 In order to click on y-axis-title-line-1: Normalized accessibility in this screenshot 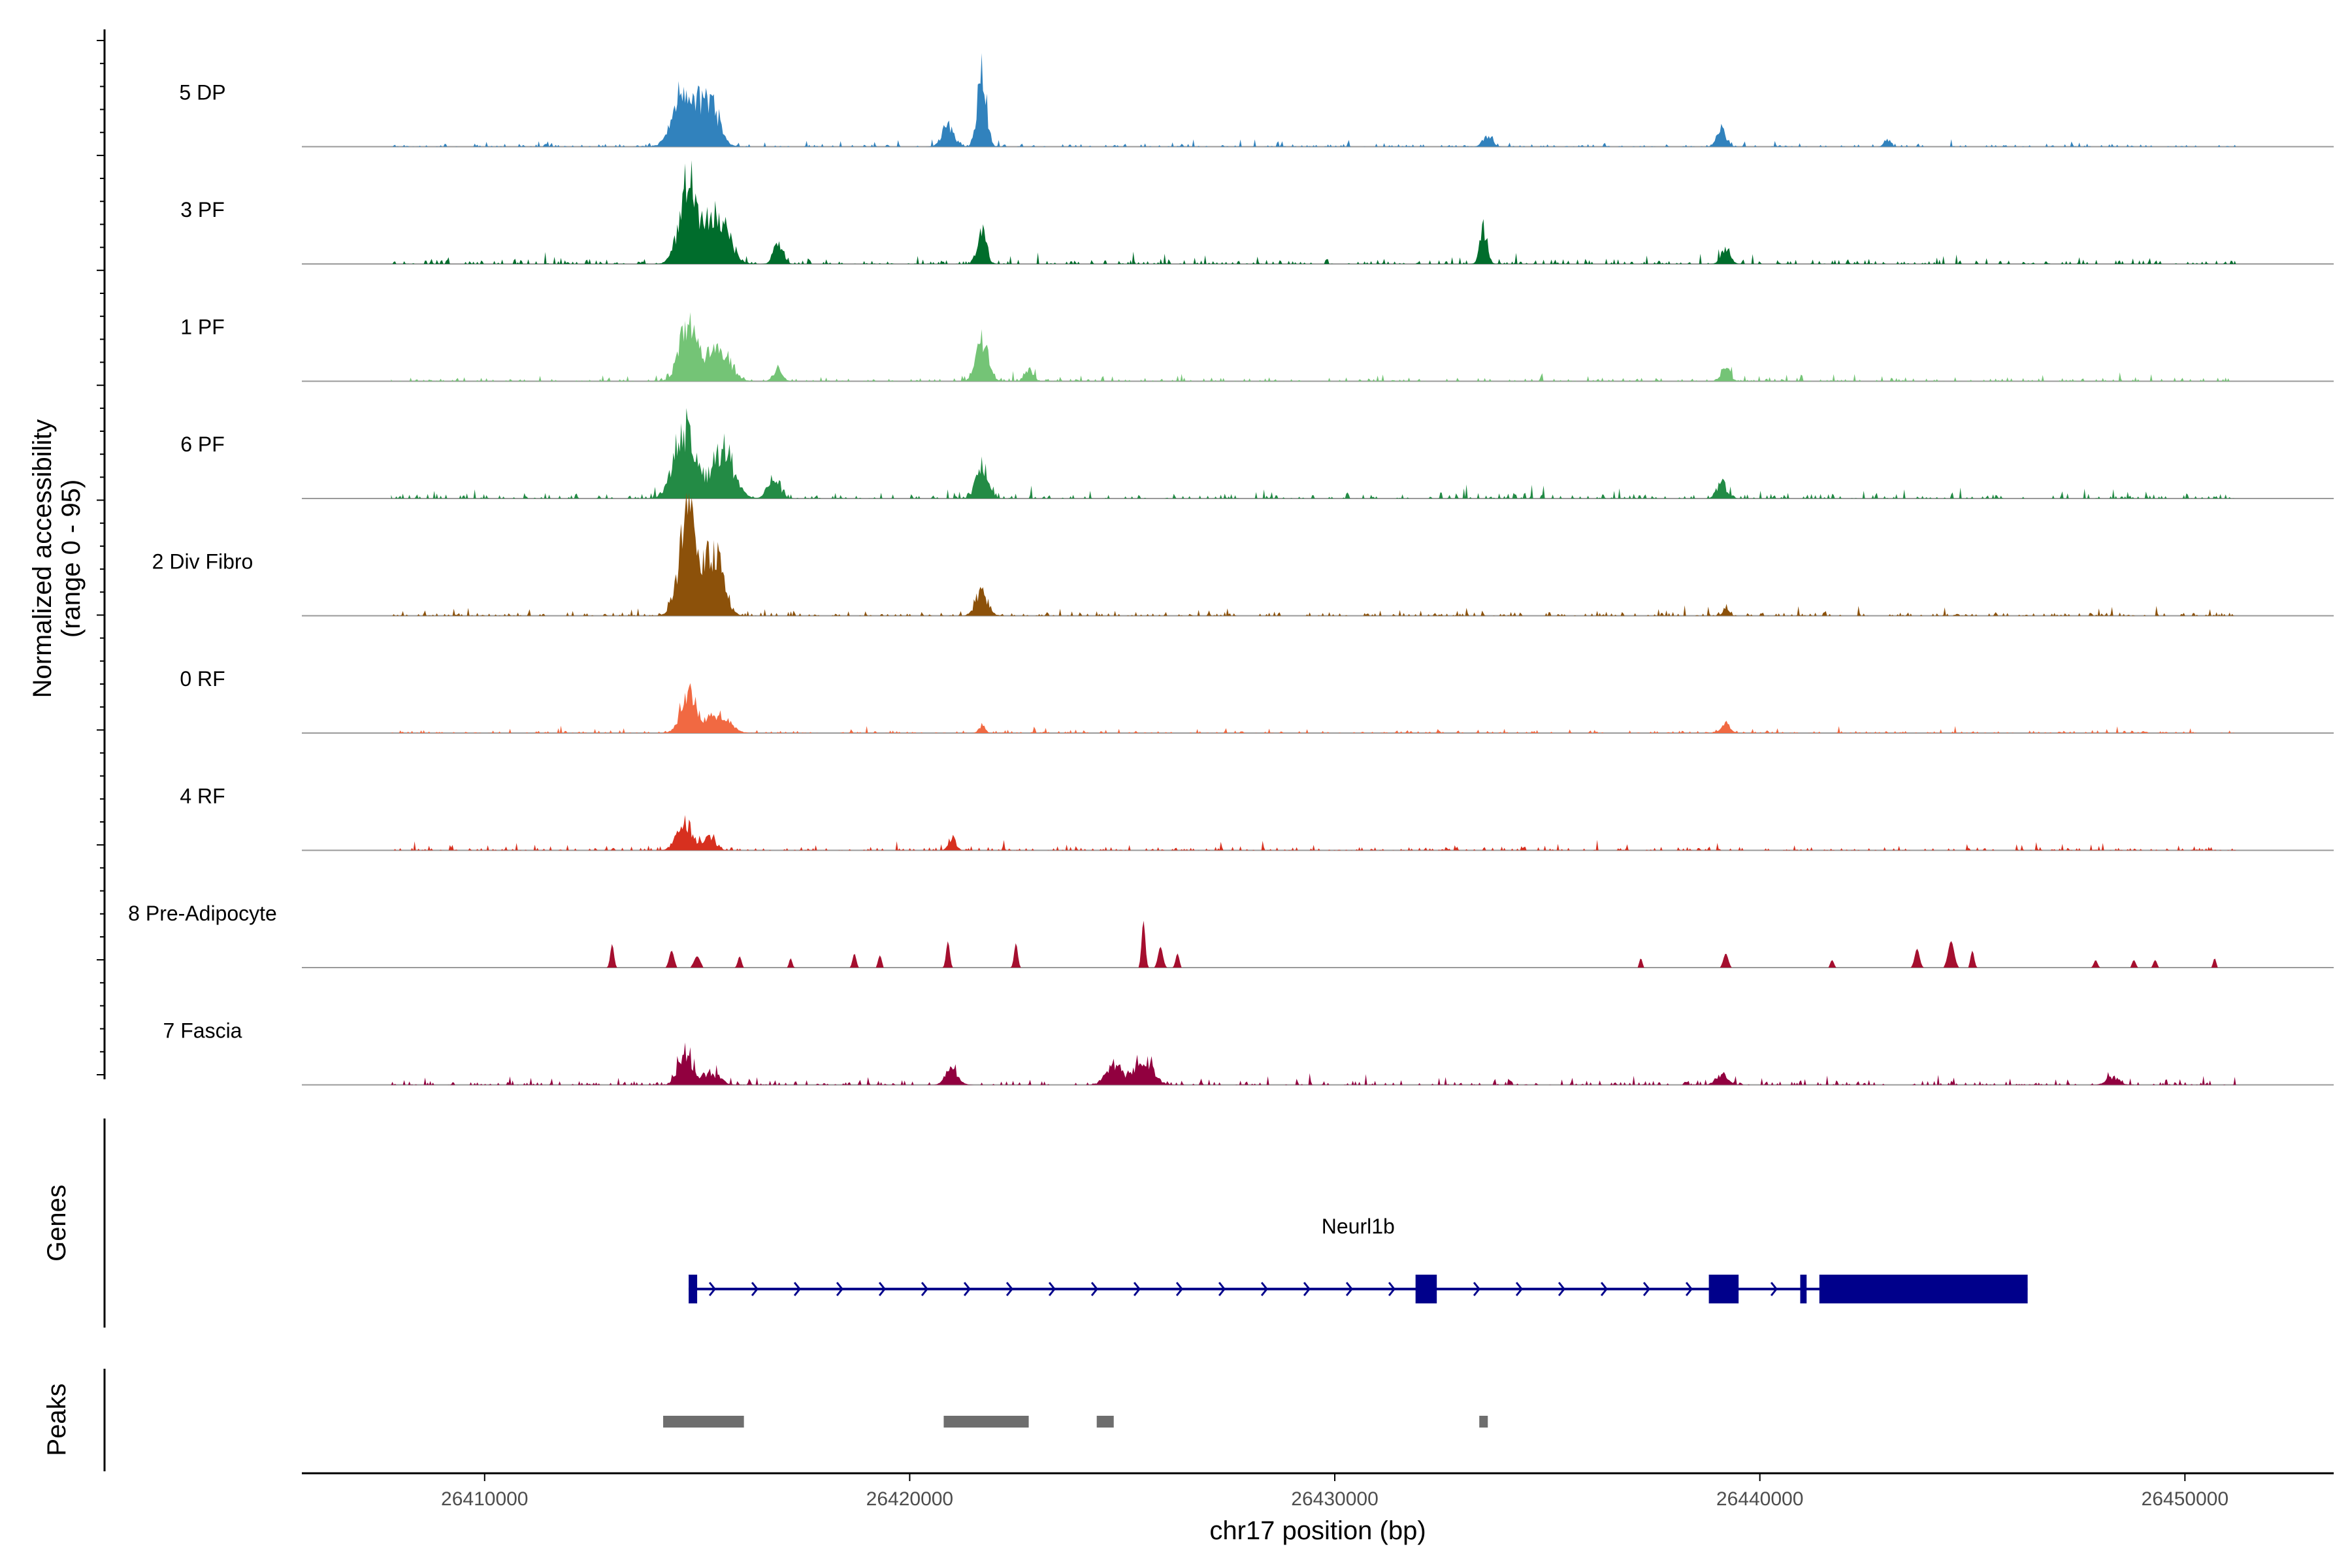, I will do `click(42, 558)`.